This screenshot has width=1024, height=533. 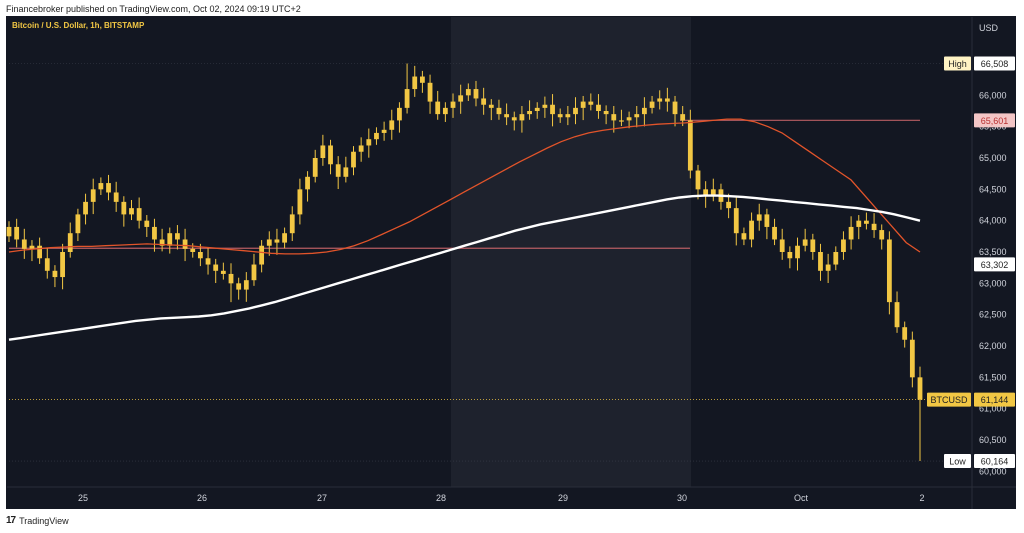 I want to click on tag-last-value: 61,144, so click(x=995, y=400).